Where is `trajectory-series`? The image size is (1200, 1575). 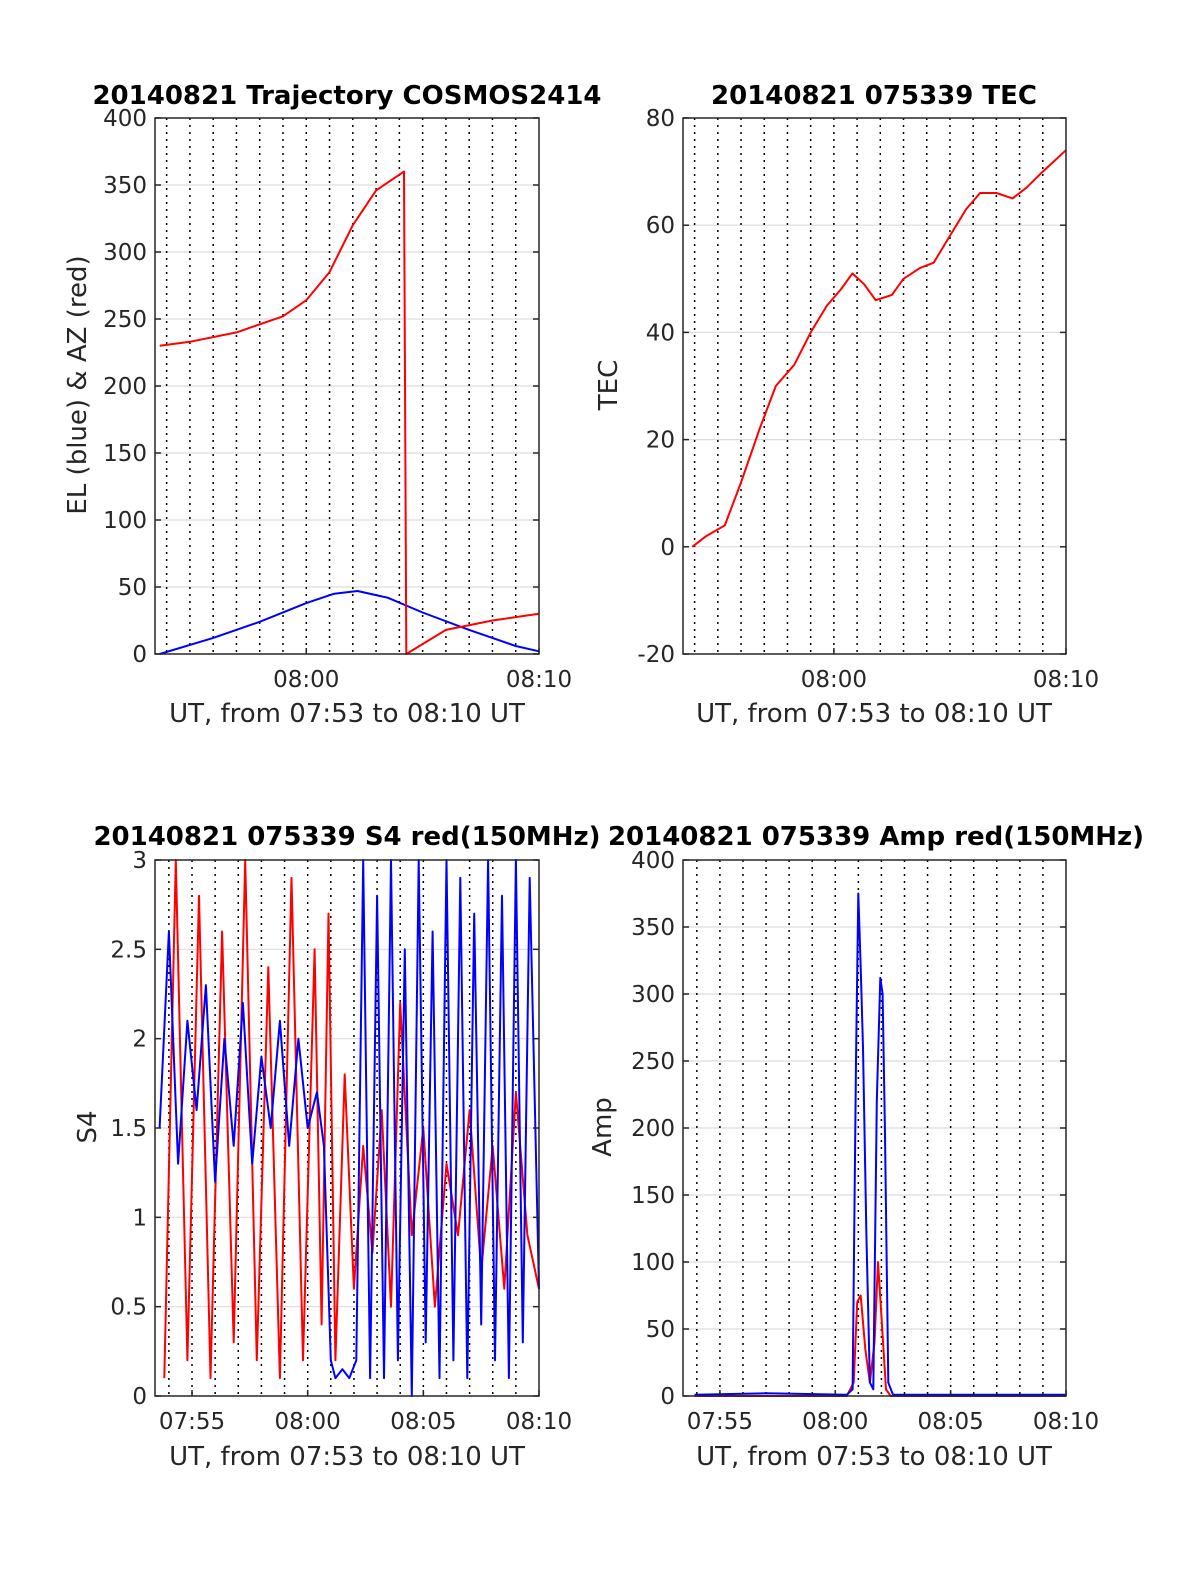 trajectory-series is located at coordinates (349, 412).